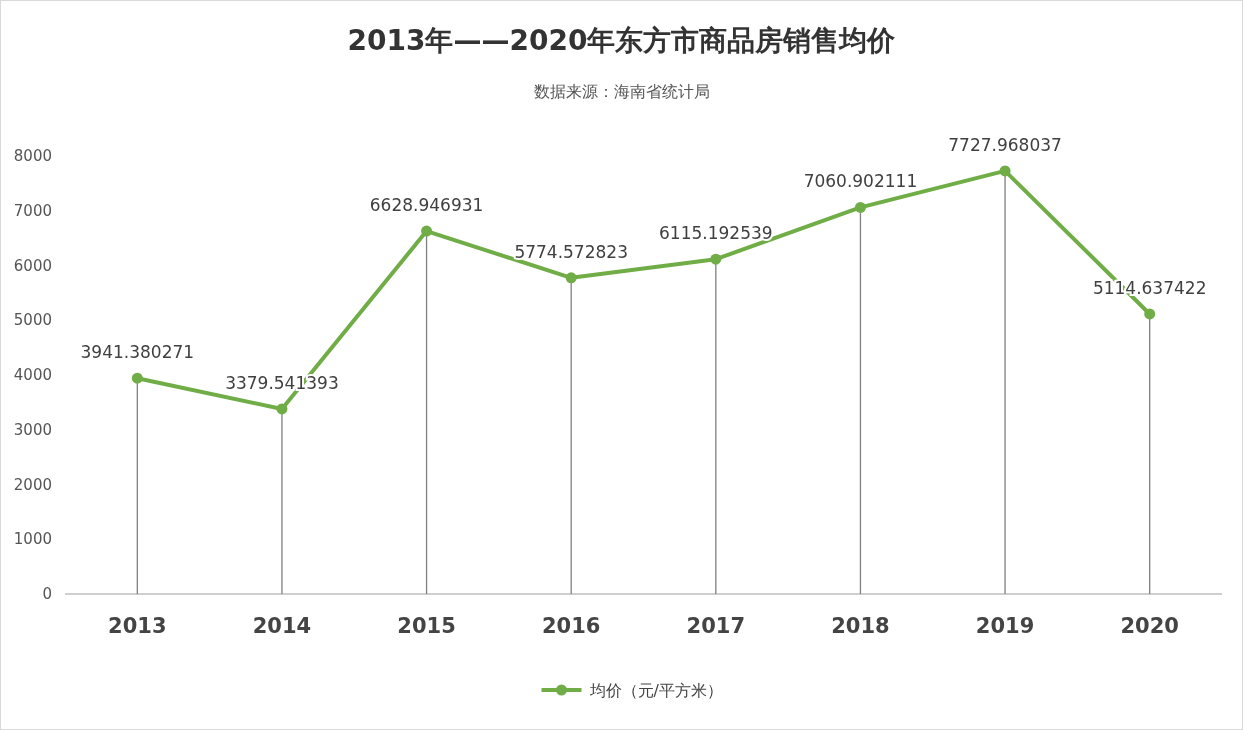 Image resolution: width=1243 pixels, height=730 pixels. What do you see at coordinates (571, 251) in the screenshot?
I see `data-label: 5774.572823` at bounding box center [571, 251].